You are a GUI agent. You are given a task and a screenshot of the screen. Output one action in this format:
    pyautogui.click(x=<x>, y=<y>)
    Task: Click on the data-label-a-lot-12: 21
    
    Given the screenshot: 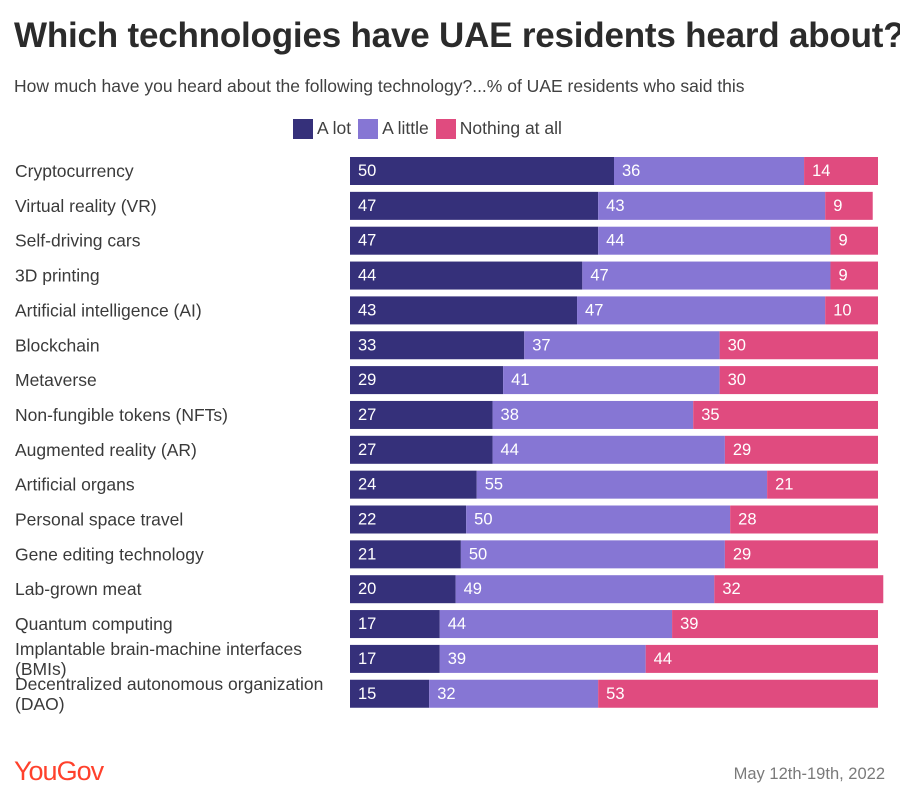 What is the action you would take?
    pyautogui.click(x=367, y=554)
    